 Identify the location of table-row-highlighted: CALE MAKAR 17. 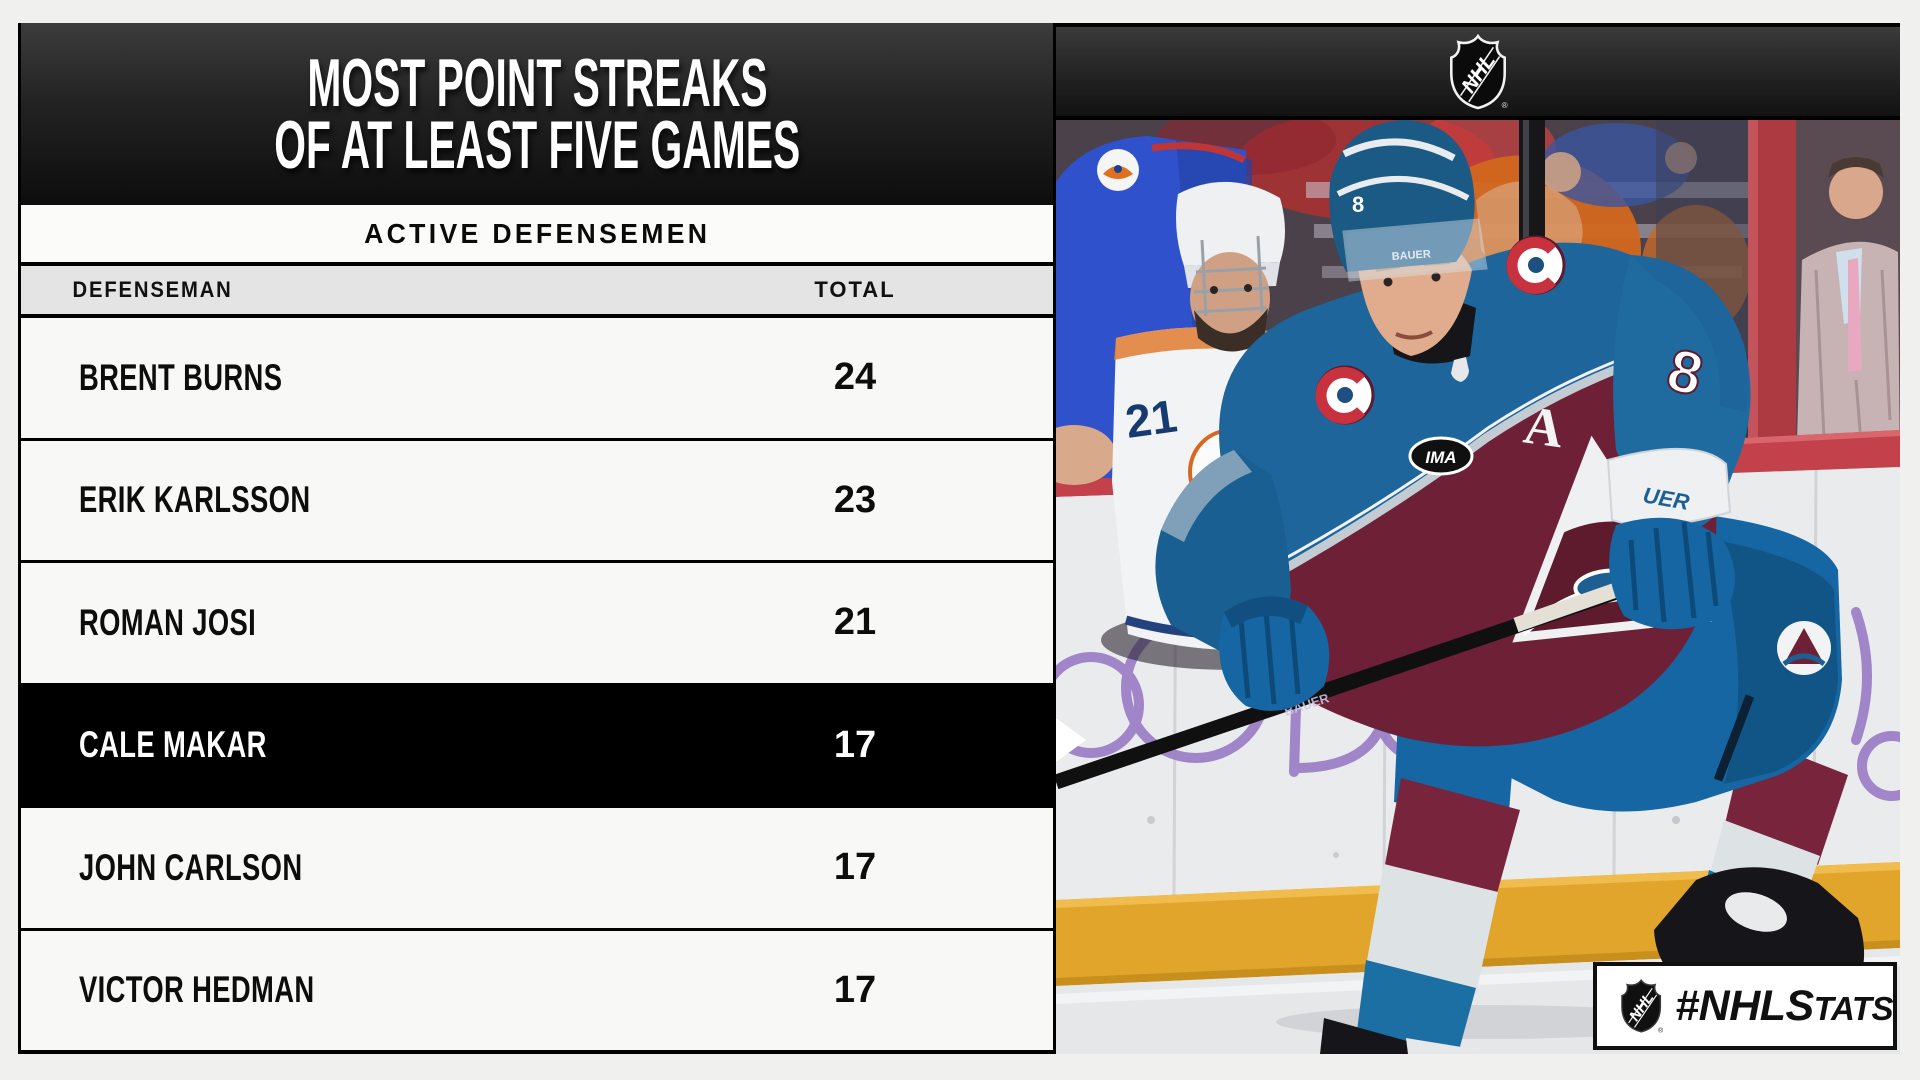
(537, 743).